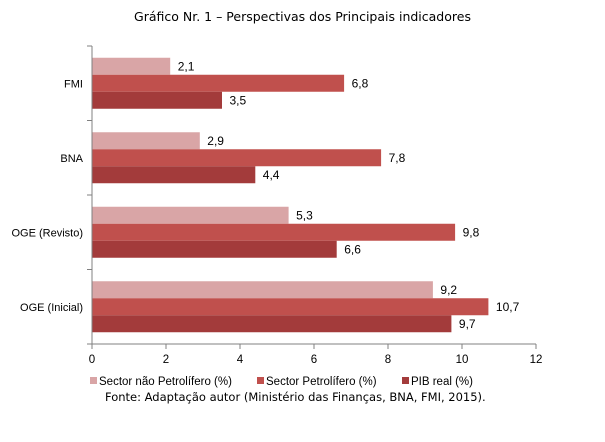  Describe the element at coordinates (397, 158) in the screenshot. I see `data-label: 7,8` at that location.